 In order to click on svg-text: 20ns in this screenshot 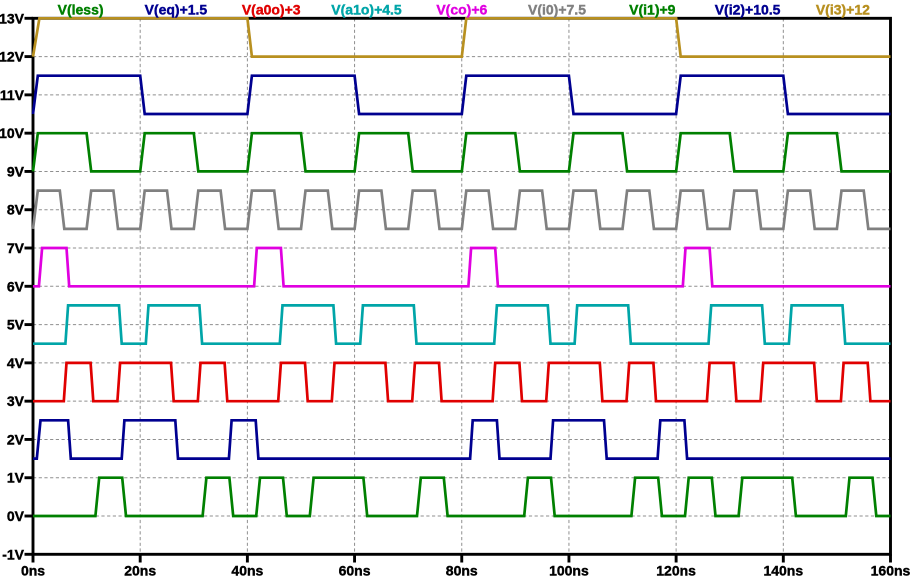, I will do `click(140, 571)`.